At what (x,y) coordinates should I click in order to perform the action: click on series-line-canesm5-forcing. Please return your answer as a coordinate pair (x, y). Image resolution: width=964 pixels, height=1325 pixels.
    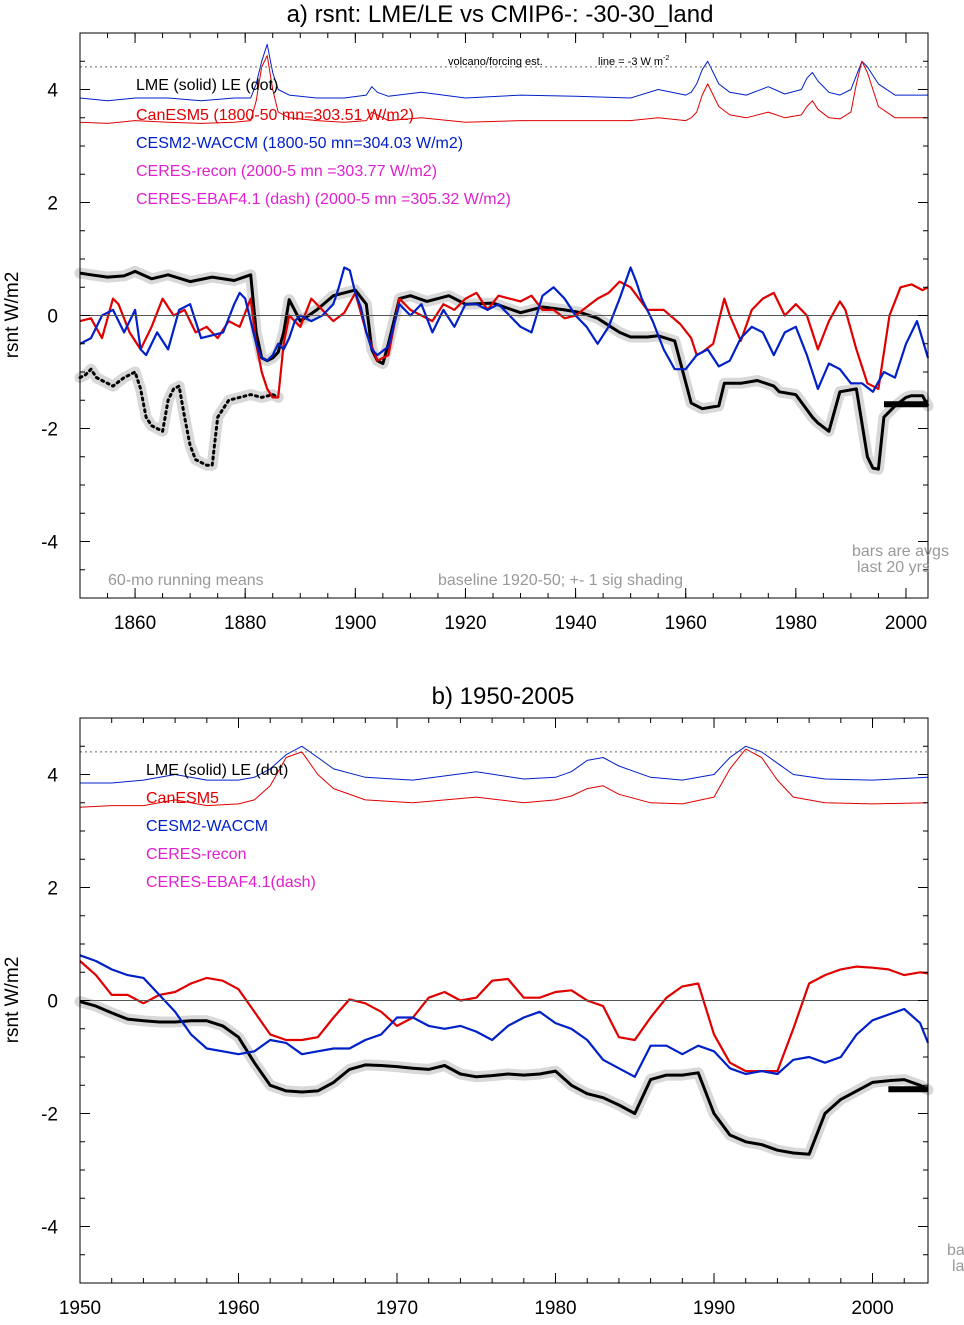
    Looking at the image, I should click on (504, 778).